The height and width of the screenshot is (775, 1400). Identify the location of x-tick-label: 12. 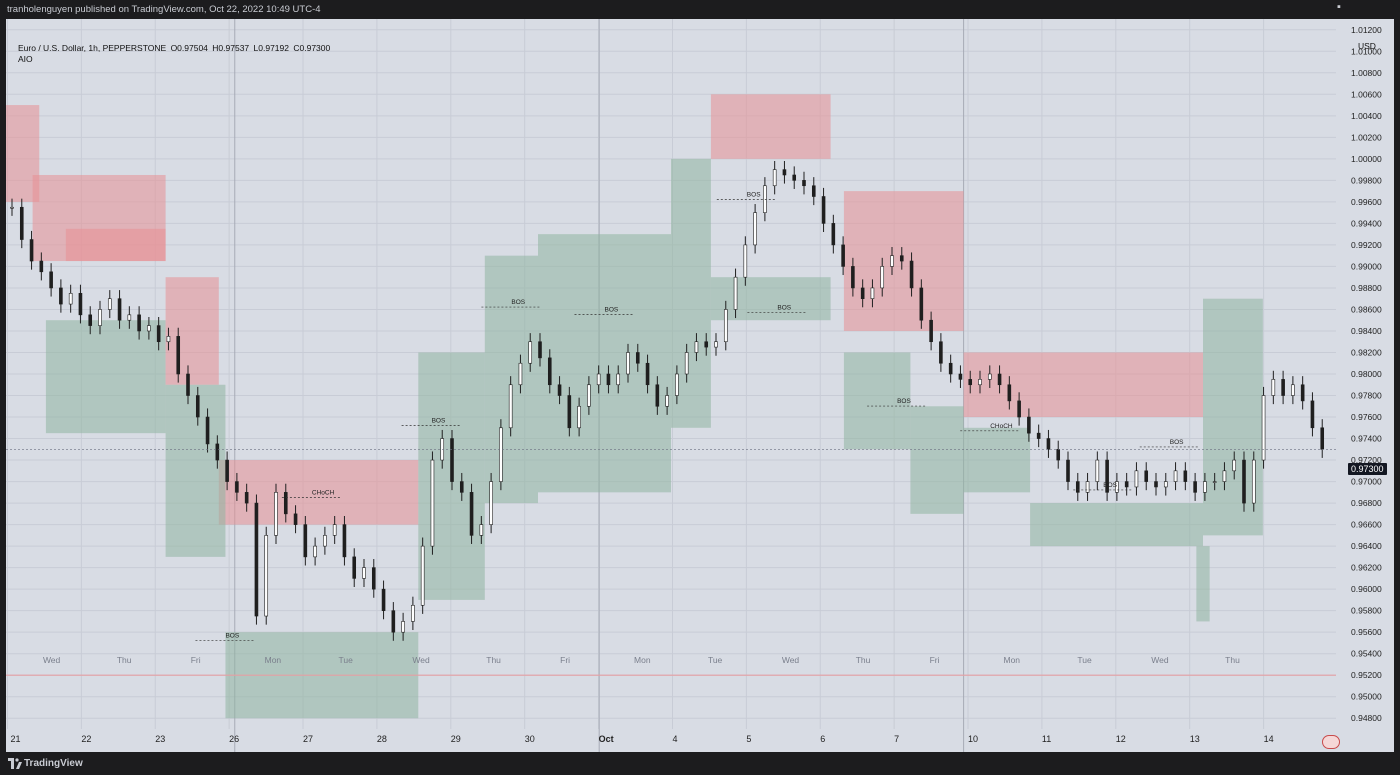
(1121, 739).